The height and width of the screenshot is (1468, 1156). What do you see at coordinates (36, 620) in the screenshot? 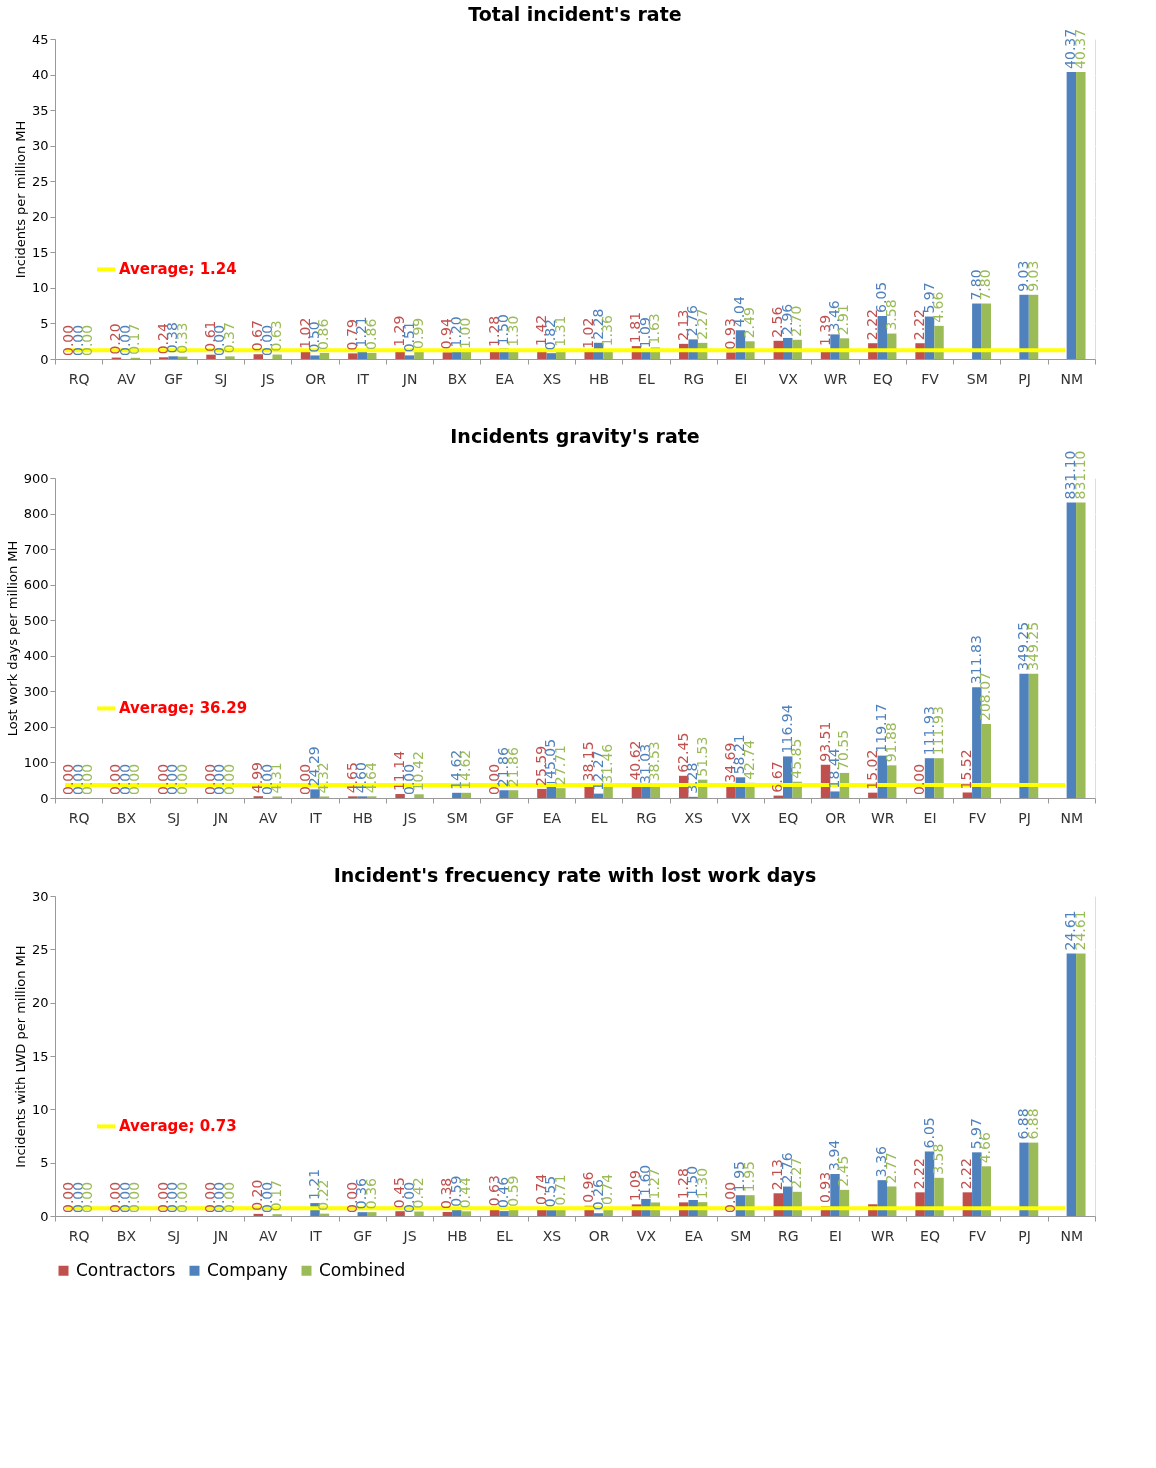
I see `y-tick-label: 500` at bounding box center [36, 620].